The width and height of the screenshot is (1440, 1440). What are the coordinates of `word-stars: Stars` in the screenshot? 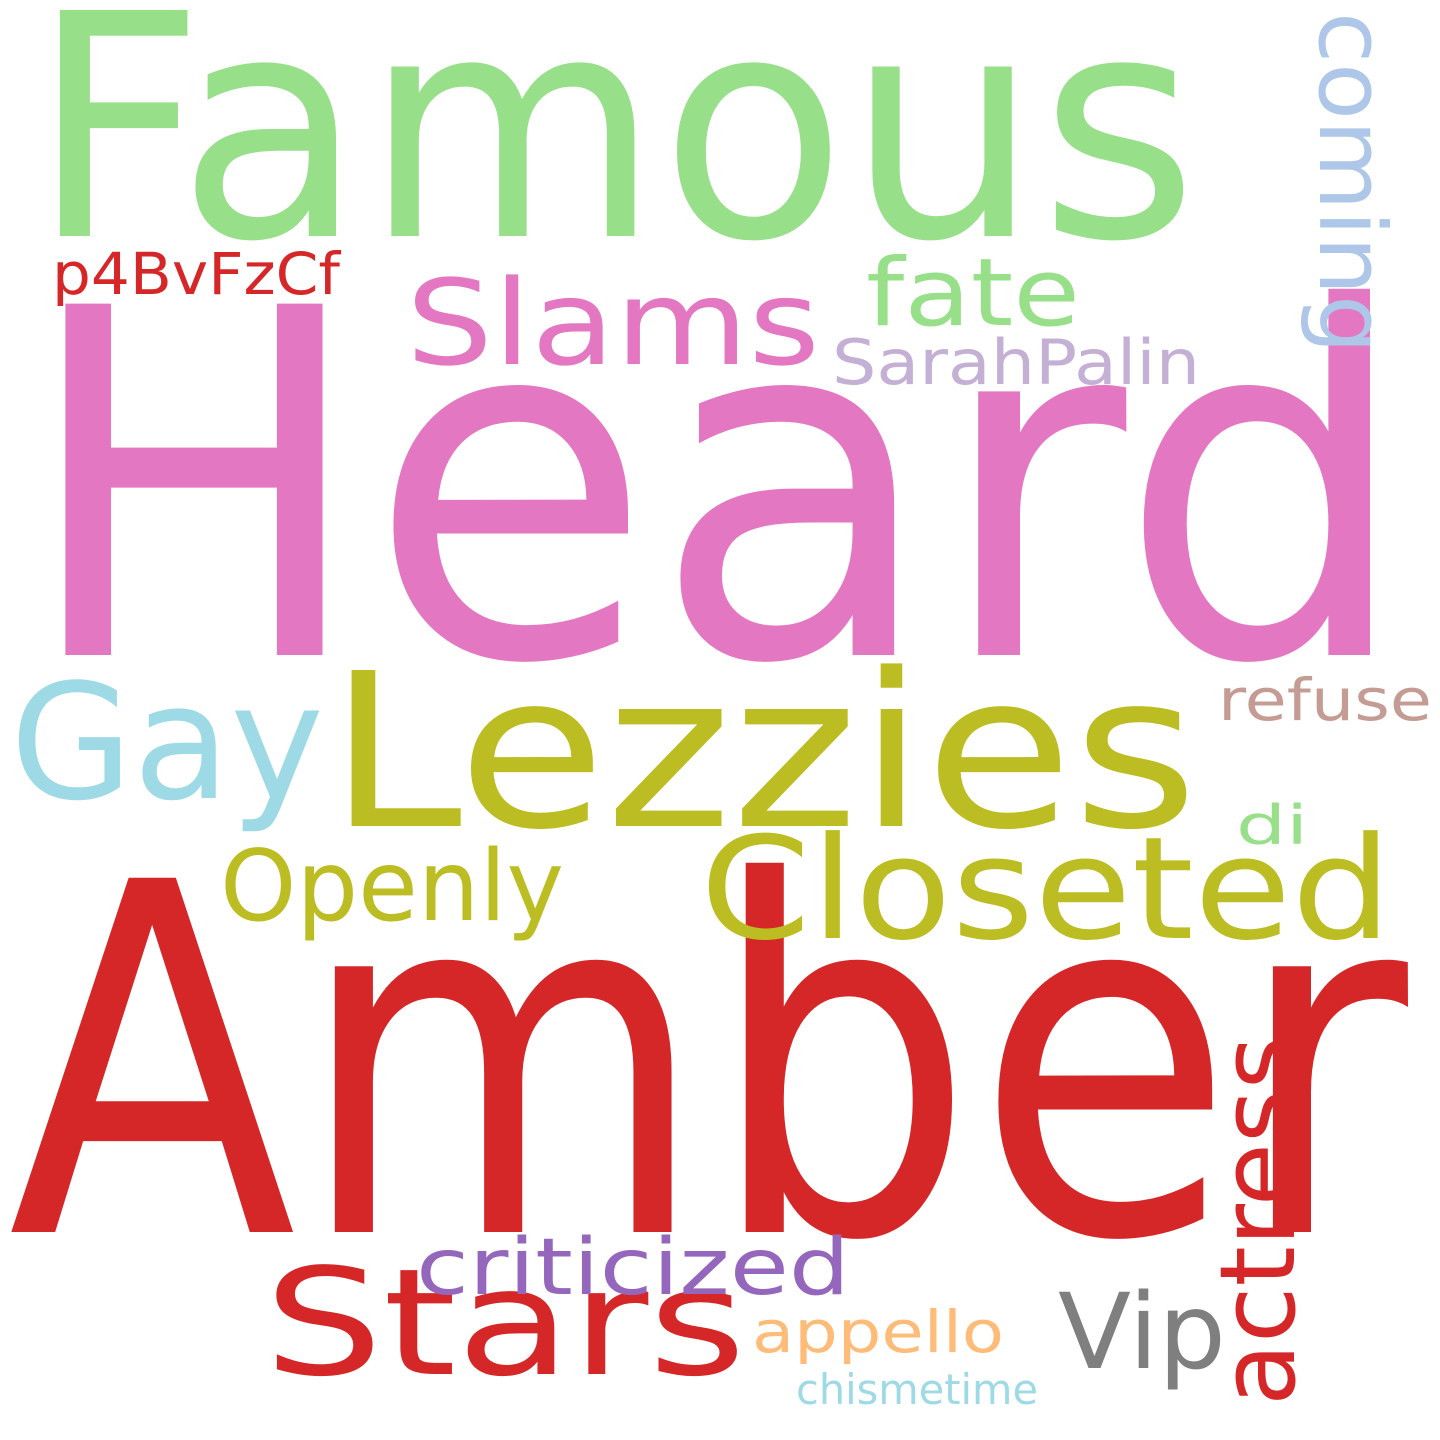 It's located at (505, 1323).